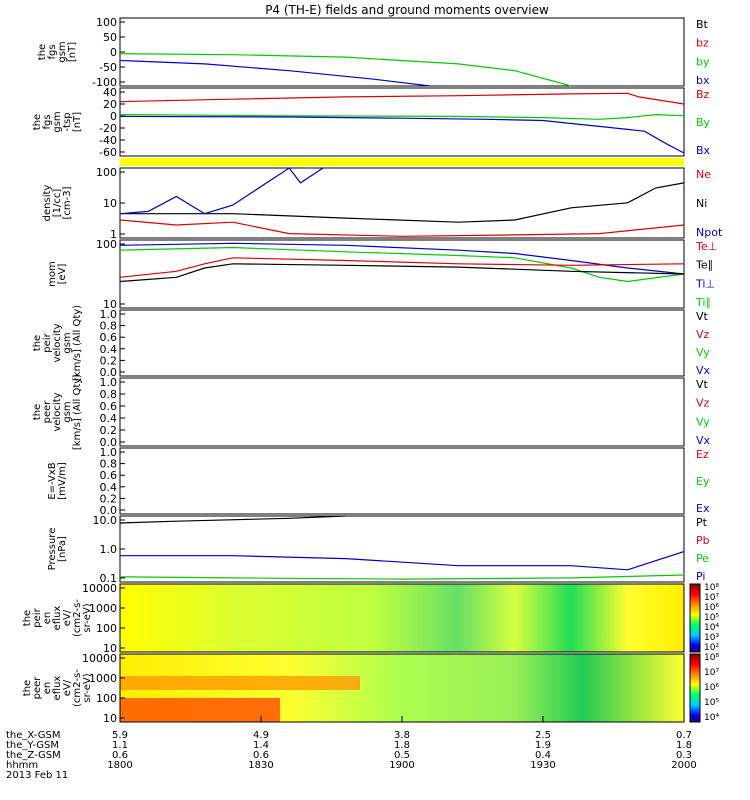 Image resolution: width=750 pixels, height=800 pixels. Describe the element at coordinates (702, 384) in the screenshot. I see `legend-entry: Vt` at that location.